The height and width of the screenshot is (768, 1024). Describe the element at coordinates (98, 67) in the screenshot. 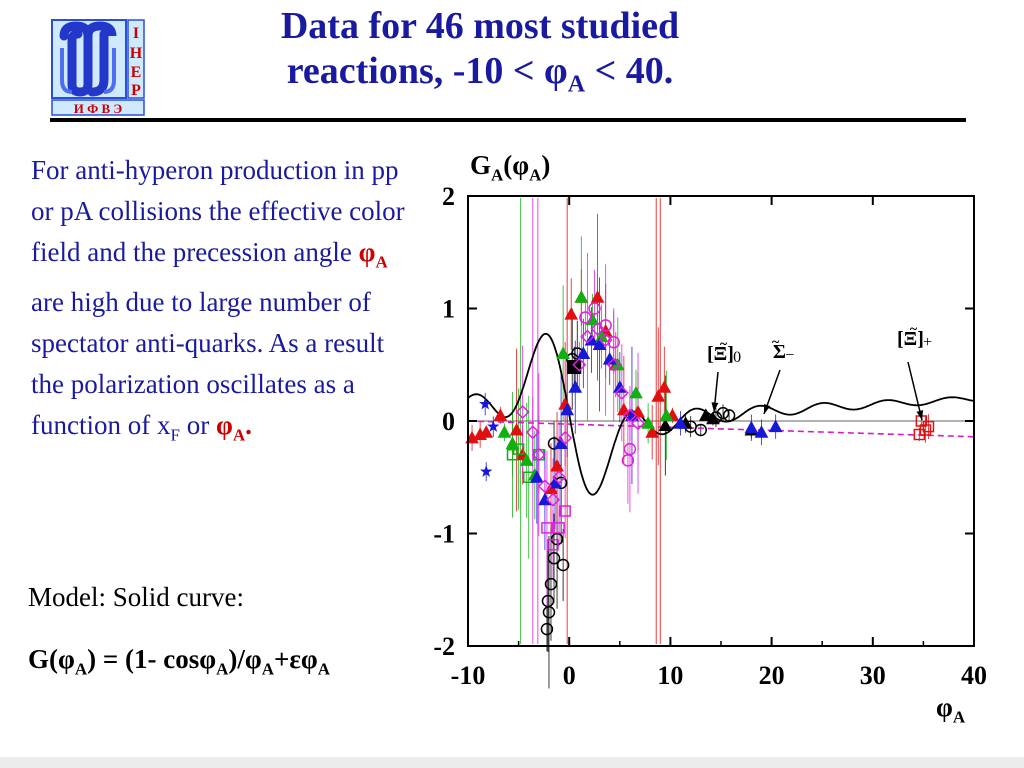

I see `ihep-logo: I H E P И Ф В Э` at that location.